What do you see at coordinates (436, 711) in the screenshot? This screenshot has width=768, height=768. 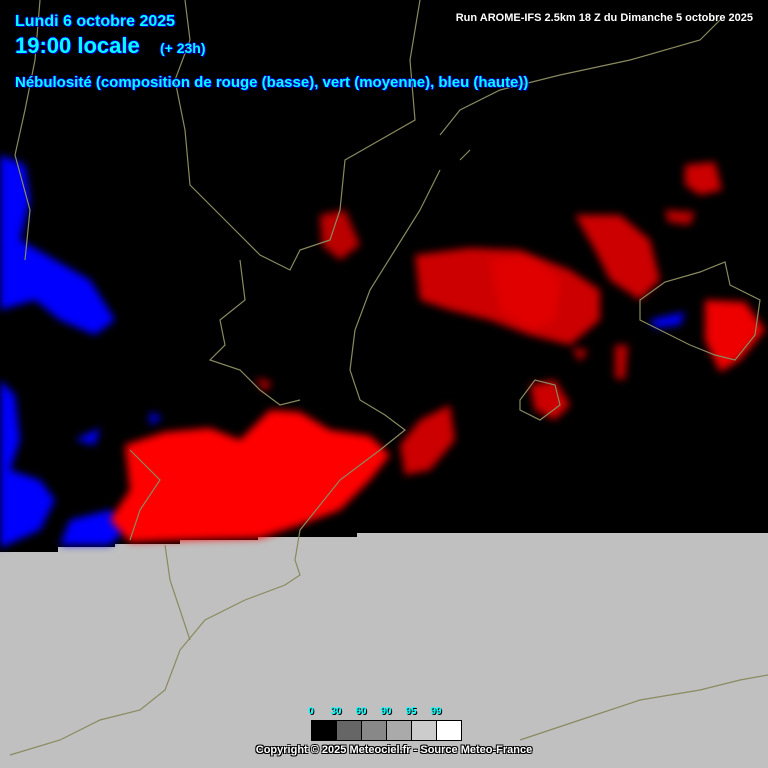 I see `legend-tick: 99` at bounding box center [436, 711].